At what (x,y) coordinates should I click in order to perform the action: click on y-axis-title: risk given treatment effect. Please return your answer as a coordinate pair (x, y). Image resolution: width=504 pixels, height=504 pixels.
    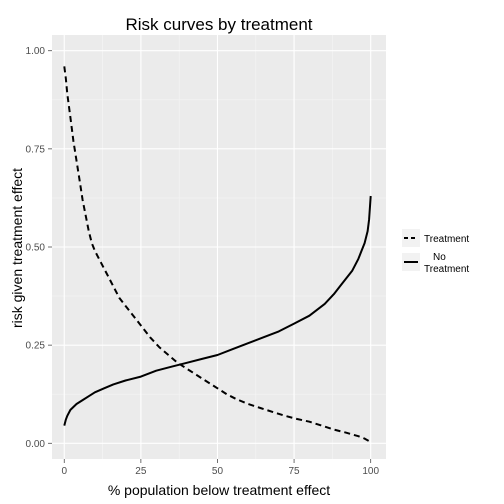
    Looking at the image, I should click on (17, 248).